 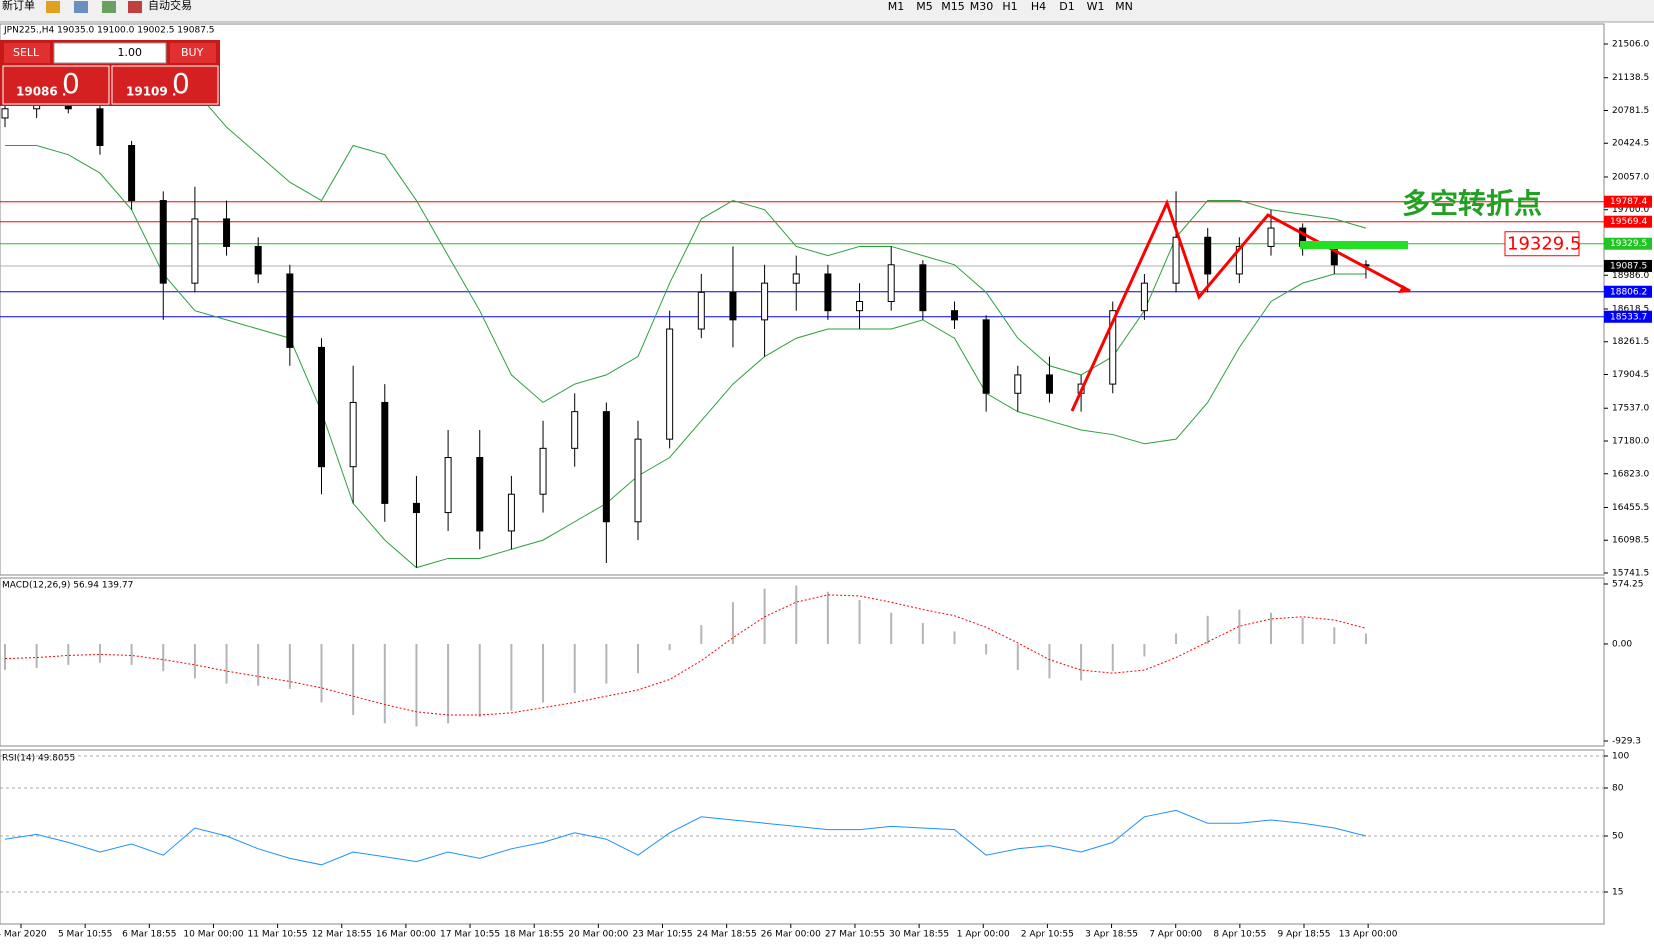 I want to click on timeframe-button: M5, so click(x=924, y=6).